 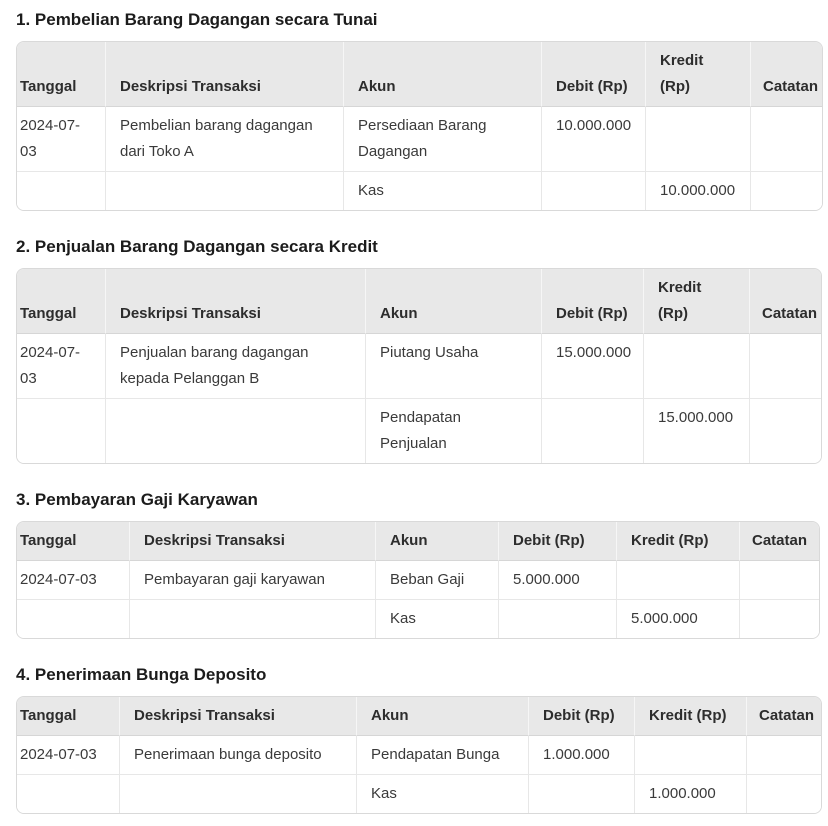 I want to click on table-cell: Pendapatan Bunga, so click(x=442, y=755).